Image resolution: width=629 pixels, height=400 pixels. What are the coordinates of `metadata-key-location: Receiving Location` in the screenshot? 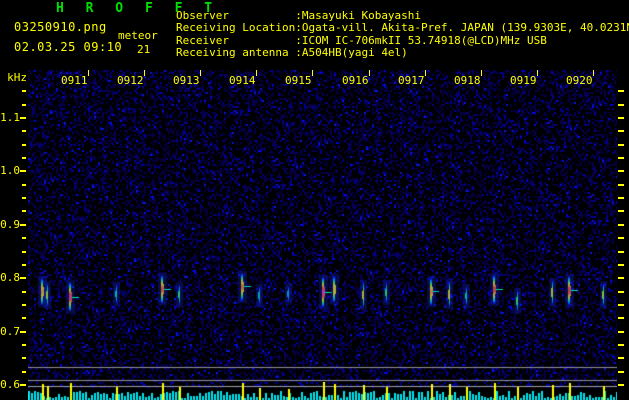 It's located at (236, 28).